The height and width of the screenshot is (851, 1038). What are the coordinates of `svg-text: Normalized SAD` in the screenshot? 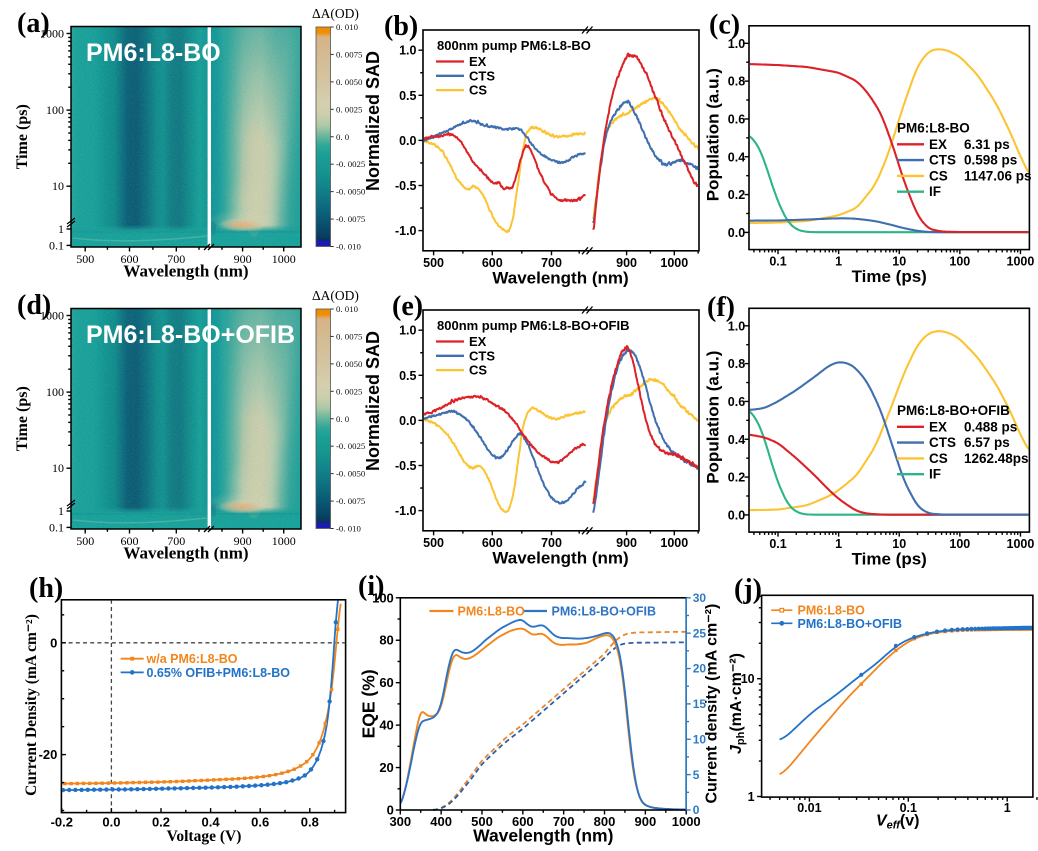 It's located at (373, 401).